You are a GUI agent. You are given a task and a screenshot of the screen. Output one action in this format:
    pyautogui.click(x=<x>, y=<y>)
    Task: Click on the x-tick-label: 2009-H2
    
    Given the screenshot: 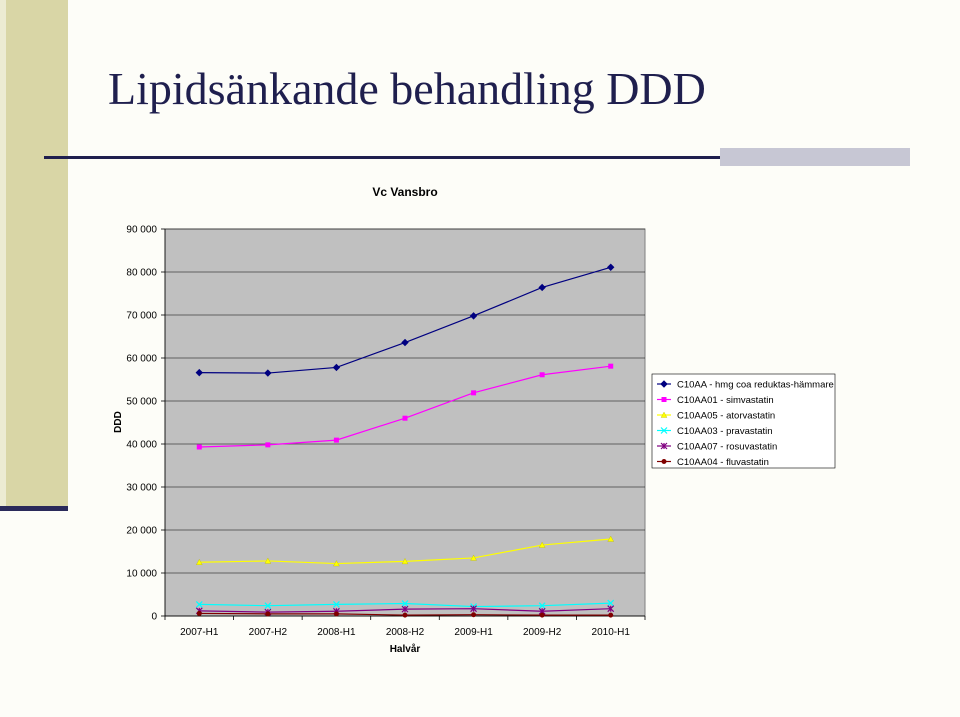 What is the action you would take?
    pyautogui.click(x=542, y=632)
    